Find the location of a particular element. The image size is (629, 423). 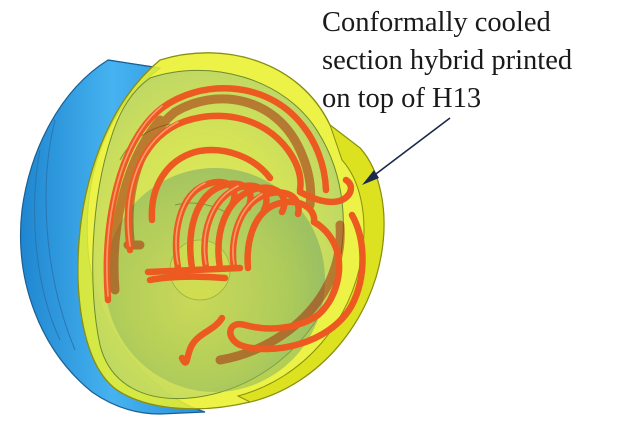

caption-line-2: section hybrid printed is located at coordinates (447, 60).